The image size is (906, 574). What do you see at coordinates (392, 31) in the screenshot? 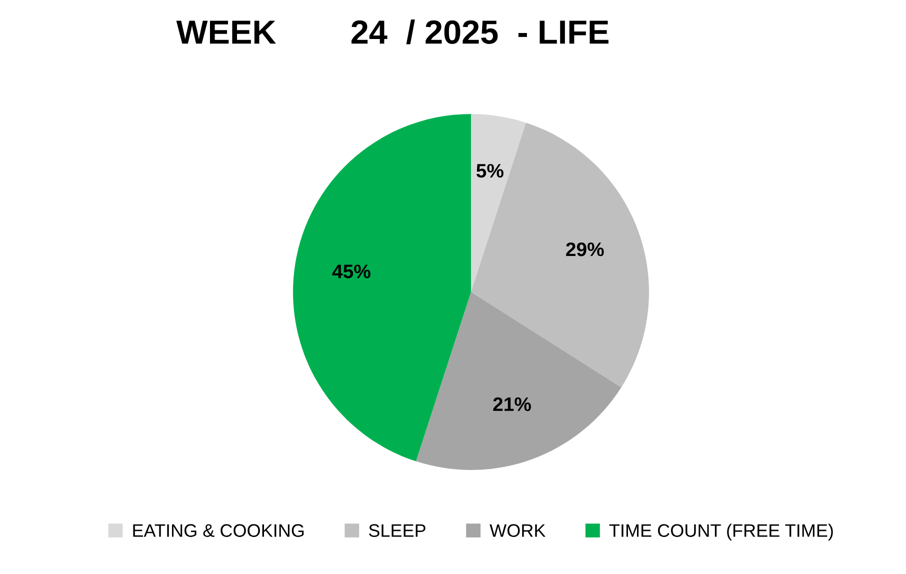
I see `chart-title: WEEK 24 / 2025 - LIFE` at bounding box center [392, 31].